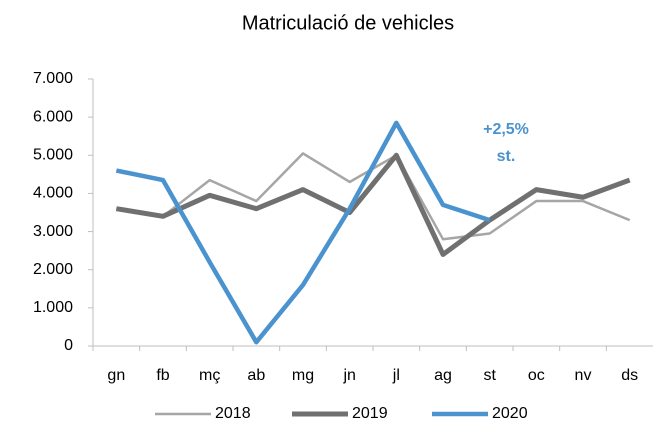  What do you see at coordinates (536, 375) in the screenshot?
I see `x-tick-label: oc` at bounding box center [536, 375].